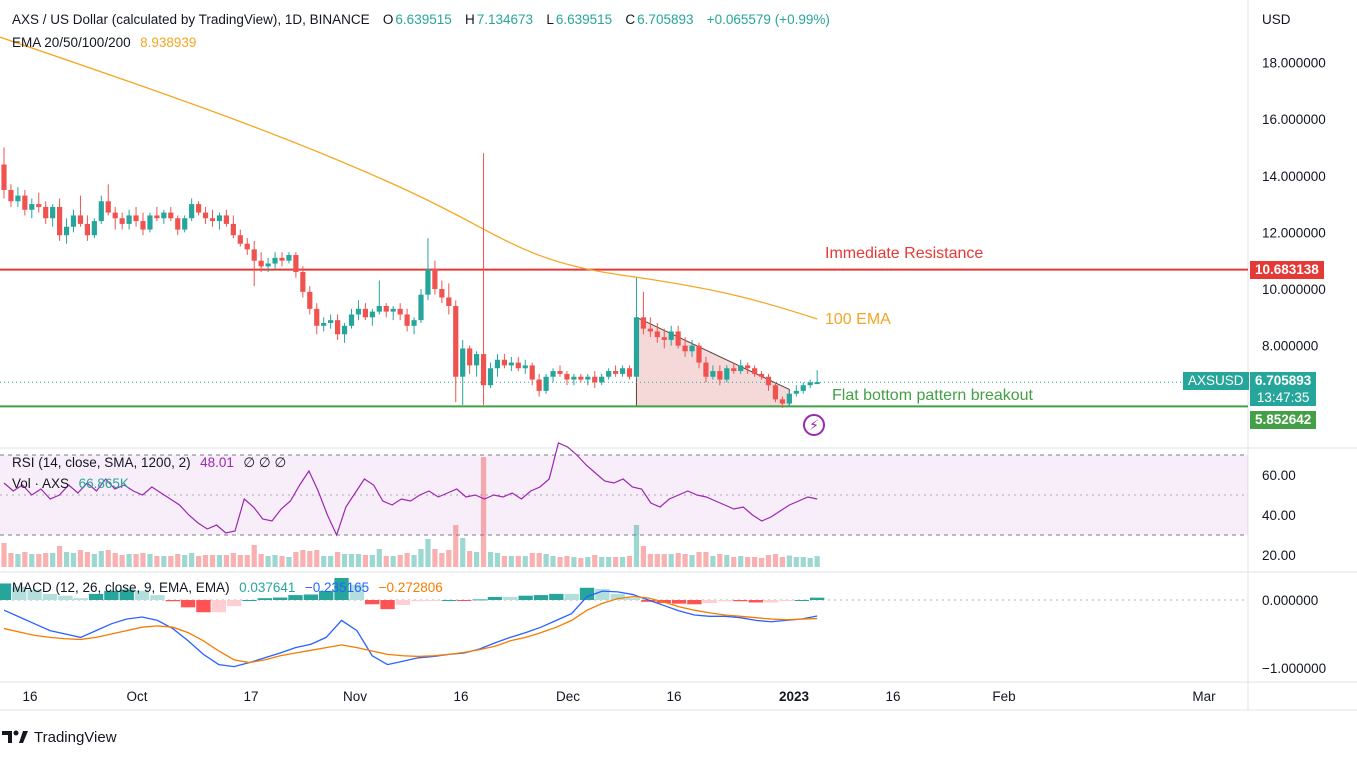 The image size is (1357, 757). Describe the element at coordinates (1283, 420) in the screenshot. I see `support-price-tag: 5.852642` at that location.